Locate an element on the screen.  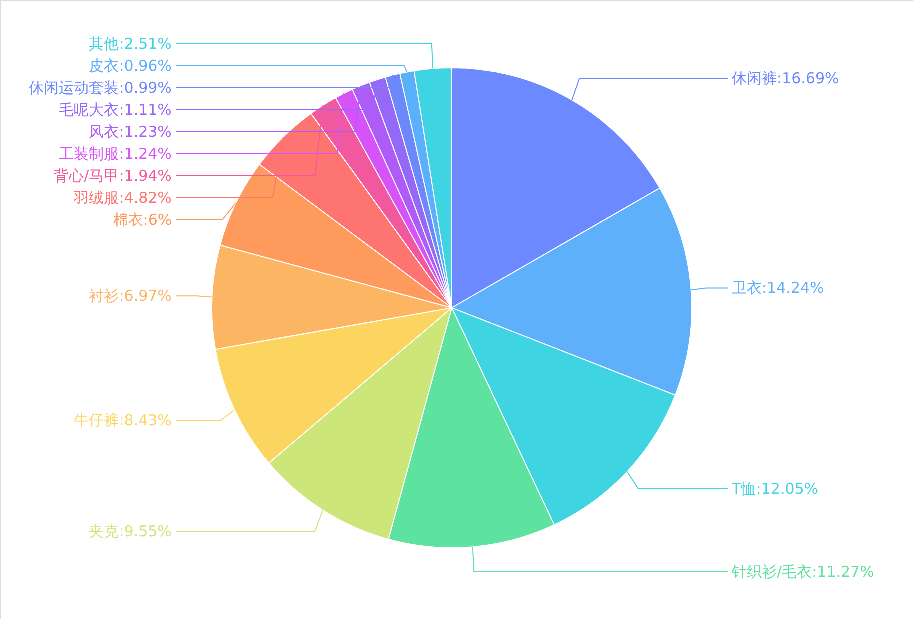
data-label: :6% is located at coordinates (157, 219).